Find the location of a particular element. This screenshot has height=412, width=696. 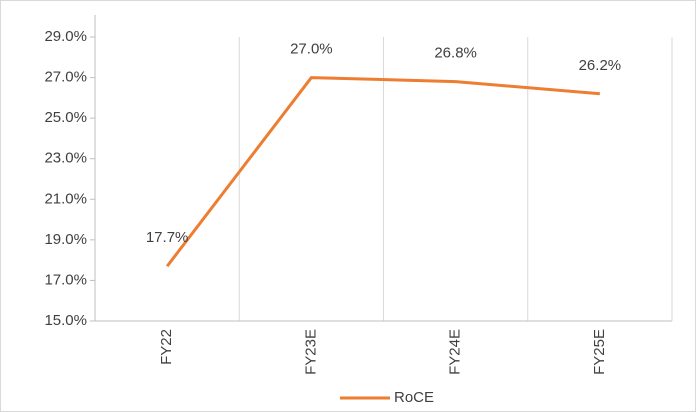

y-tick-label: 15.0% is located at coordinates (65, 320).